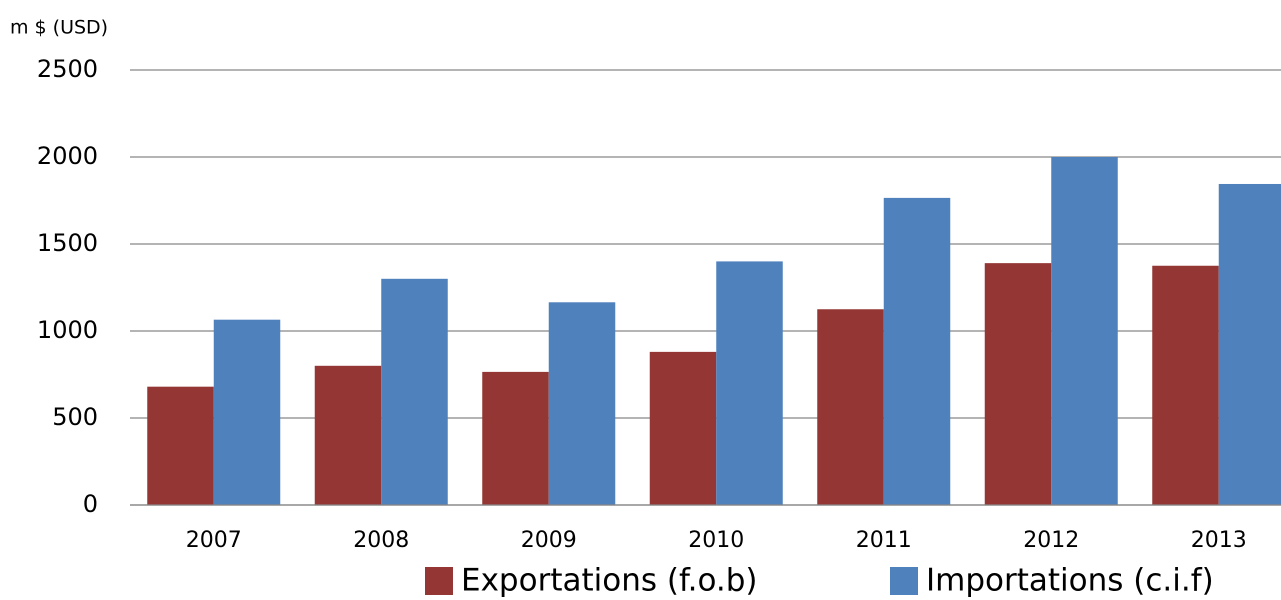 This screenshot has width=1281, height=600. Describe the element at coordinates (214, 540) in the screenshot. I see `x-tick-label: 2007` at that location.